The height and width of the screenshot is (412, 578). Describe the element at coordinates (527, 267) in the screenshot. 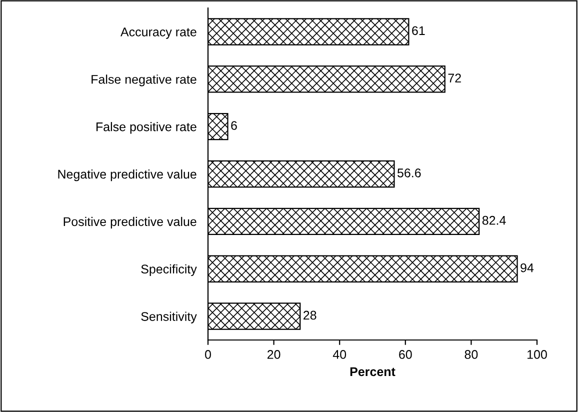

I see `data-label: 94` at that location.